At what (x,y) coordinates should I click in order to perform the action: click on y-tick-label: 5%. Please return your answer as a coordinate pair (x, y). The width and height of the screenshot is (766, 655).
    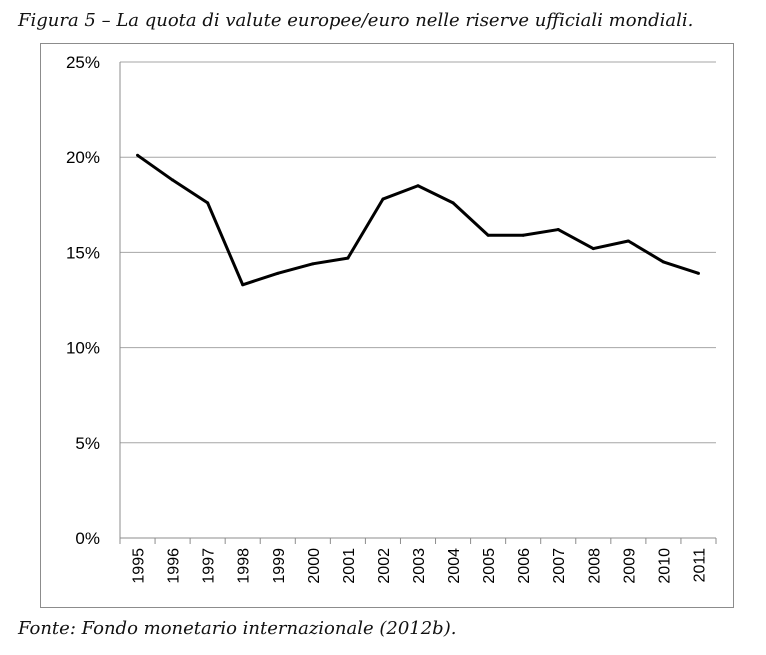
    Looking at the image, I should click on (87, 443).